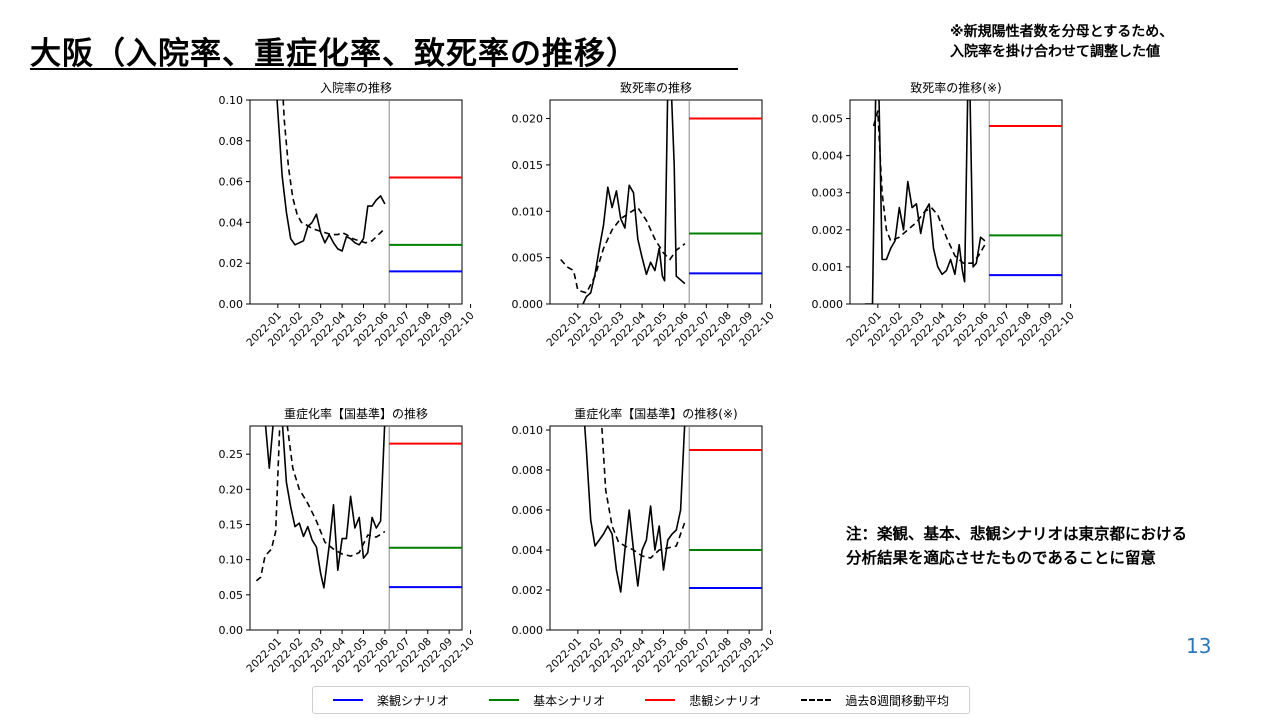 The height and width of the screenshot is (720, 1280). What do you see at coordinates (725, 700) in the screenshot?
I see `legend-label-pessimistic: 悲観シナリオ` at bounding box center [725, 700].